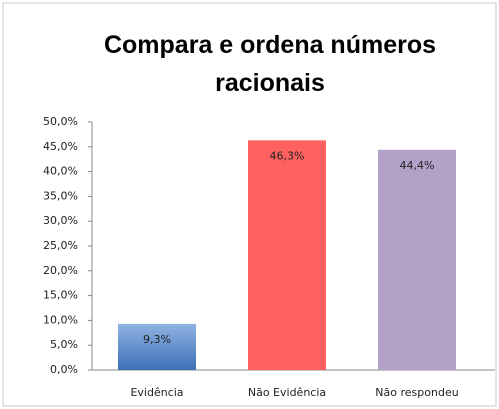  I want to click on y-tick-label: 45,0%, so click(60, 146).